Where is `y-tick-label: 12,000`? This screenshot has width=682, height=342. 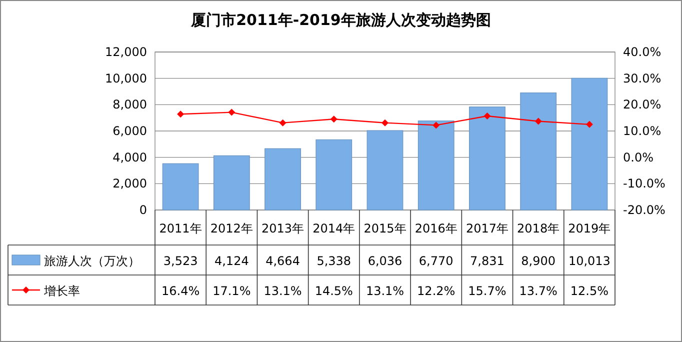 y-tick-label: 12,000 is located at coordinates (126, 52).